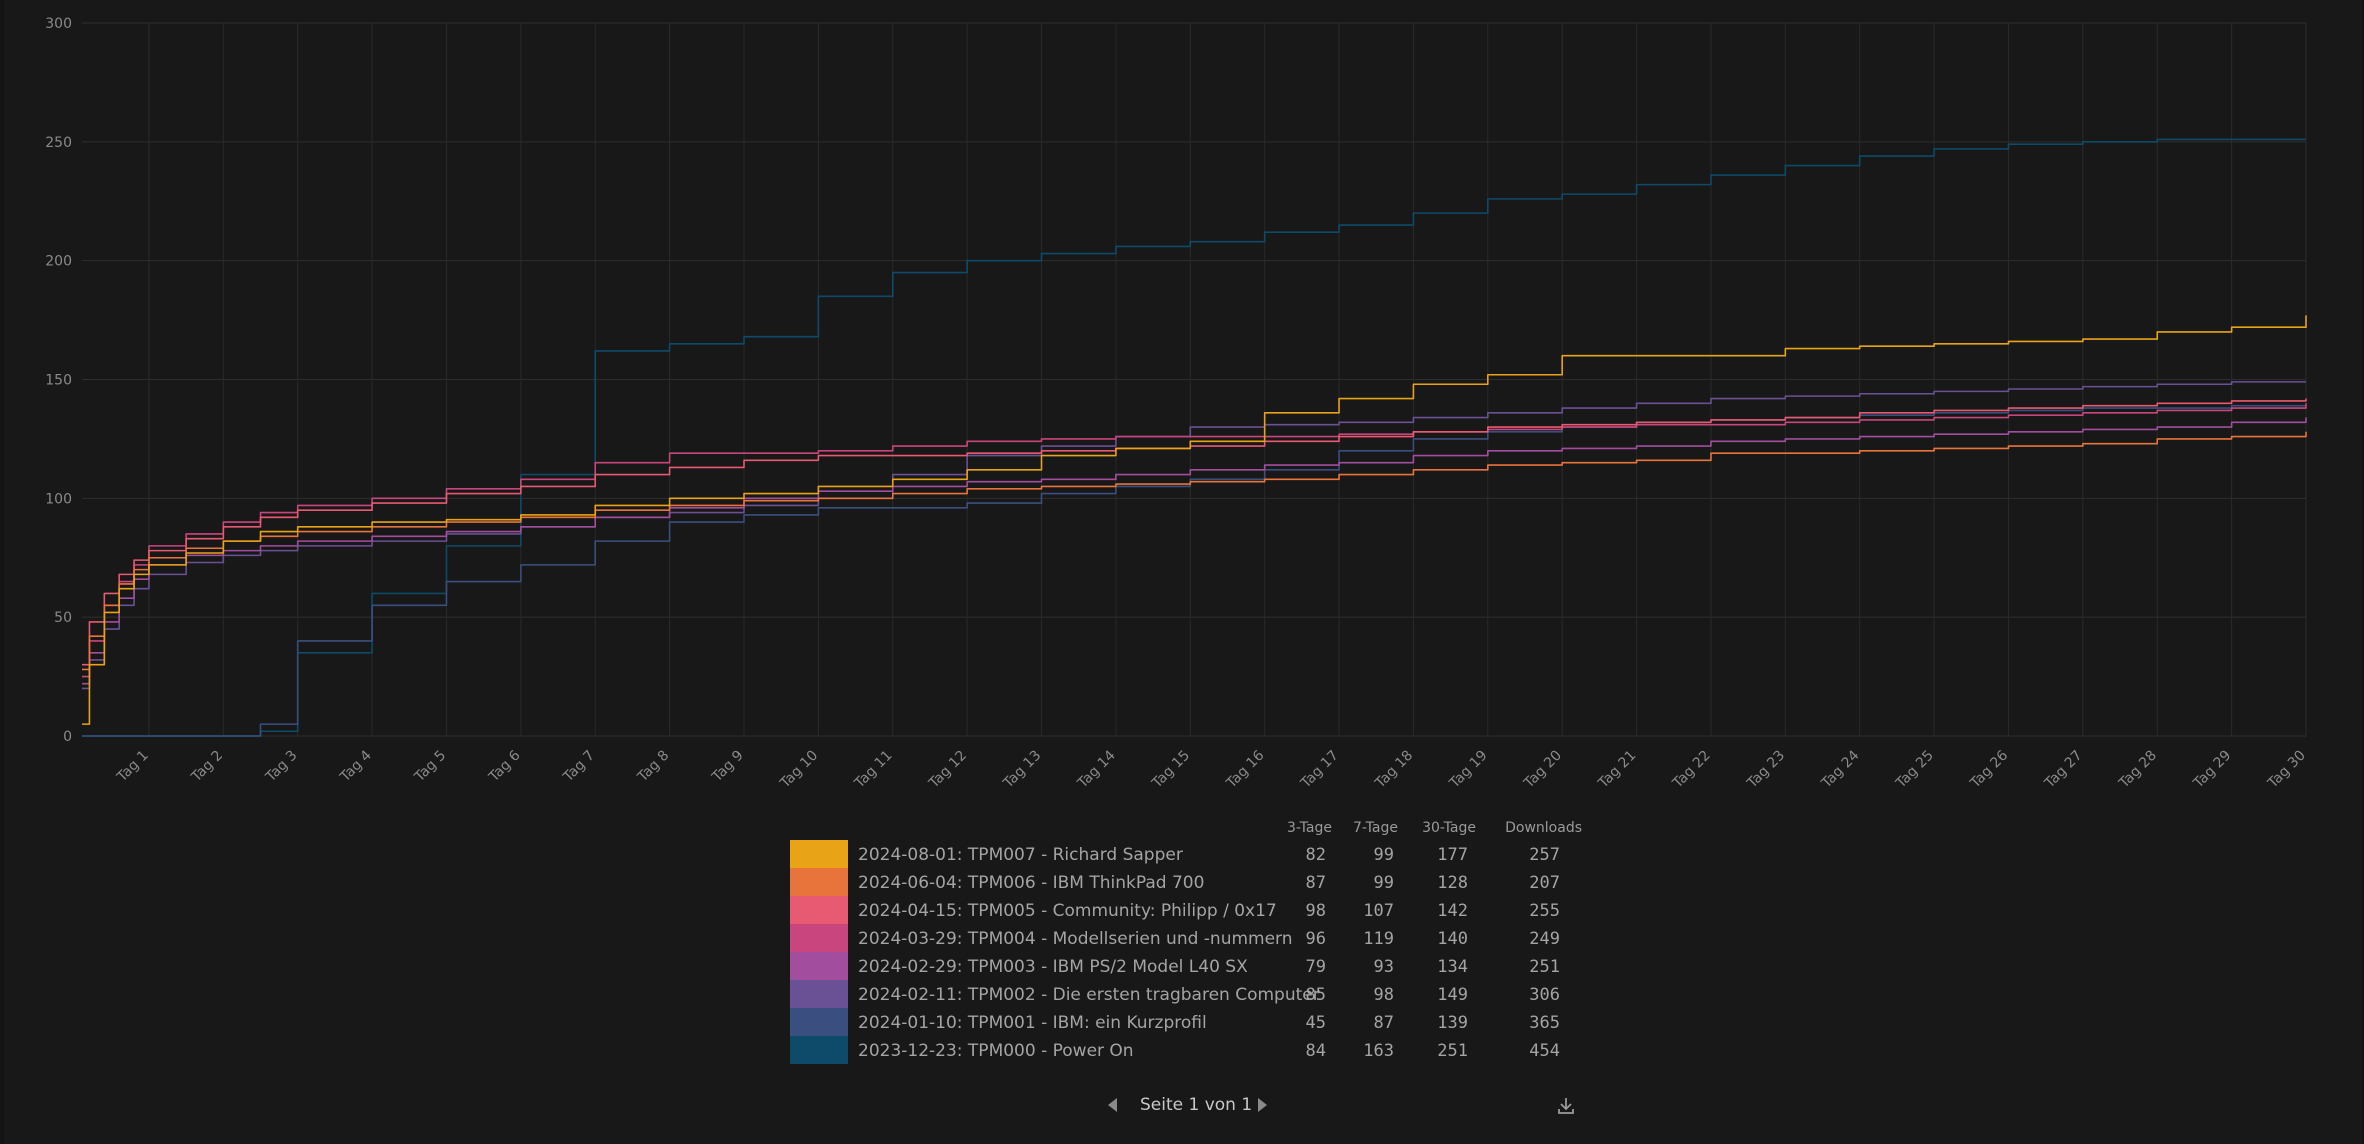 This screenshot has height=1144, width=2364. What do you see at coordinates (1112, 1105) in the screenshot?
I see `caret-left-icon` at bounding box center [1112, 1105].